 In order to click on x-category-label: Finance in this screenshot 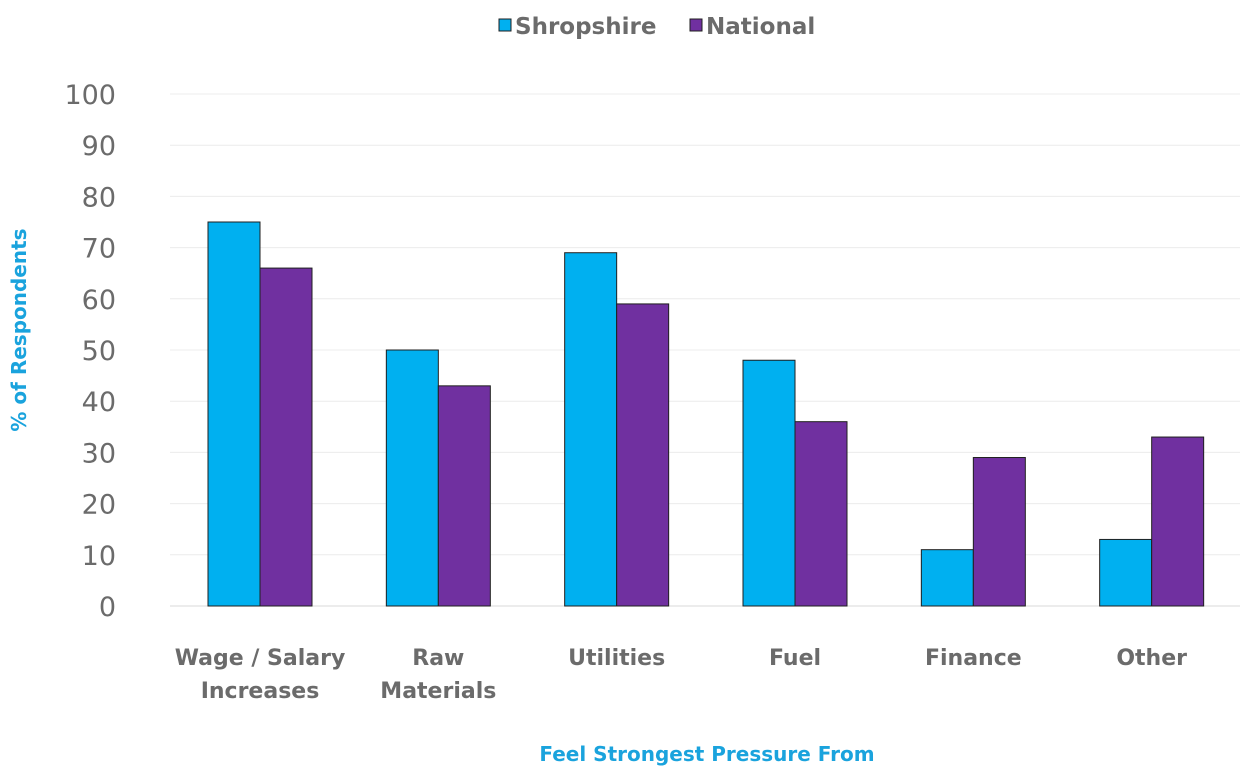, I will do `click(973, 658)`.